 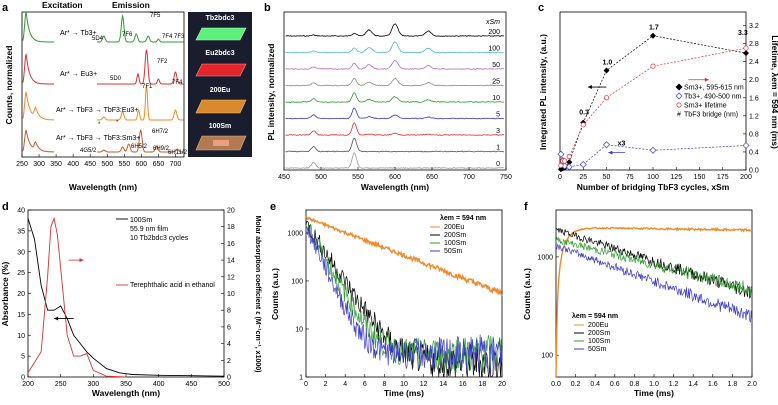 What do you see at coordinates (61, 384) in the screenshot?
I see `x-tick-label-d: 250` at bounding box center [61, 384].